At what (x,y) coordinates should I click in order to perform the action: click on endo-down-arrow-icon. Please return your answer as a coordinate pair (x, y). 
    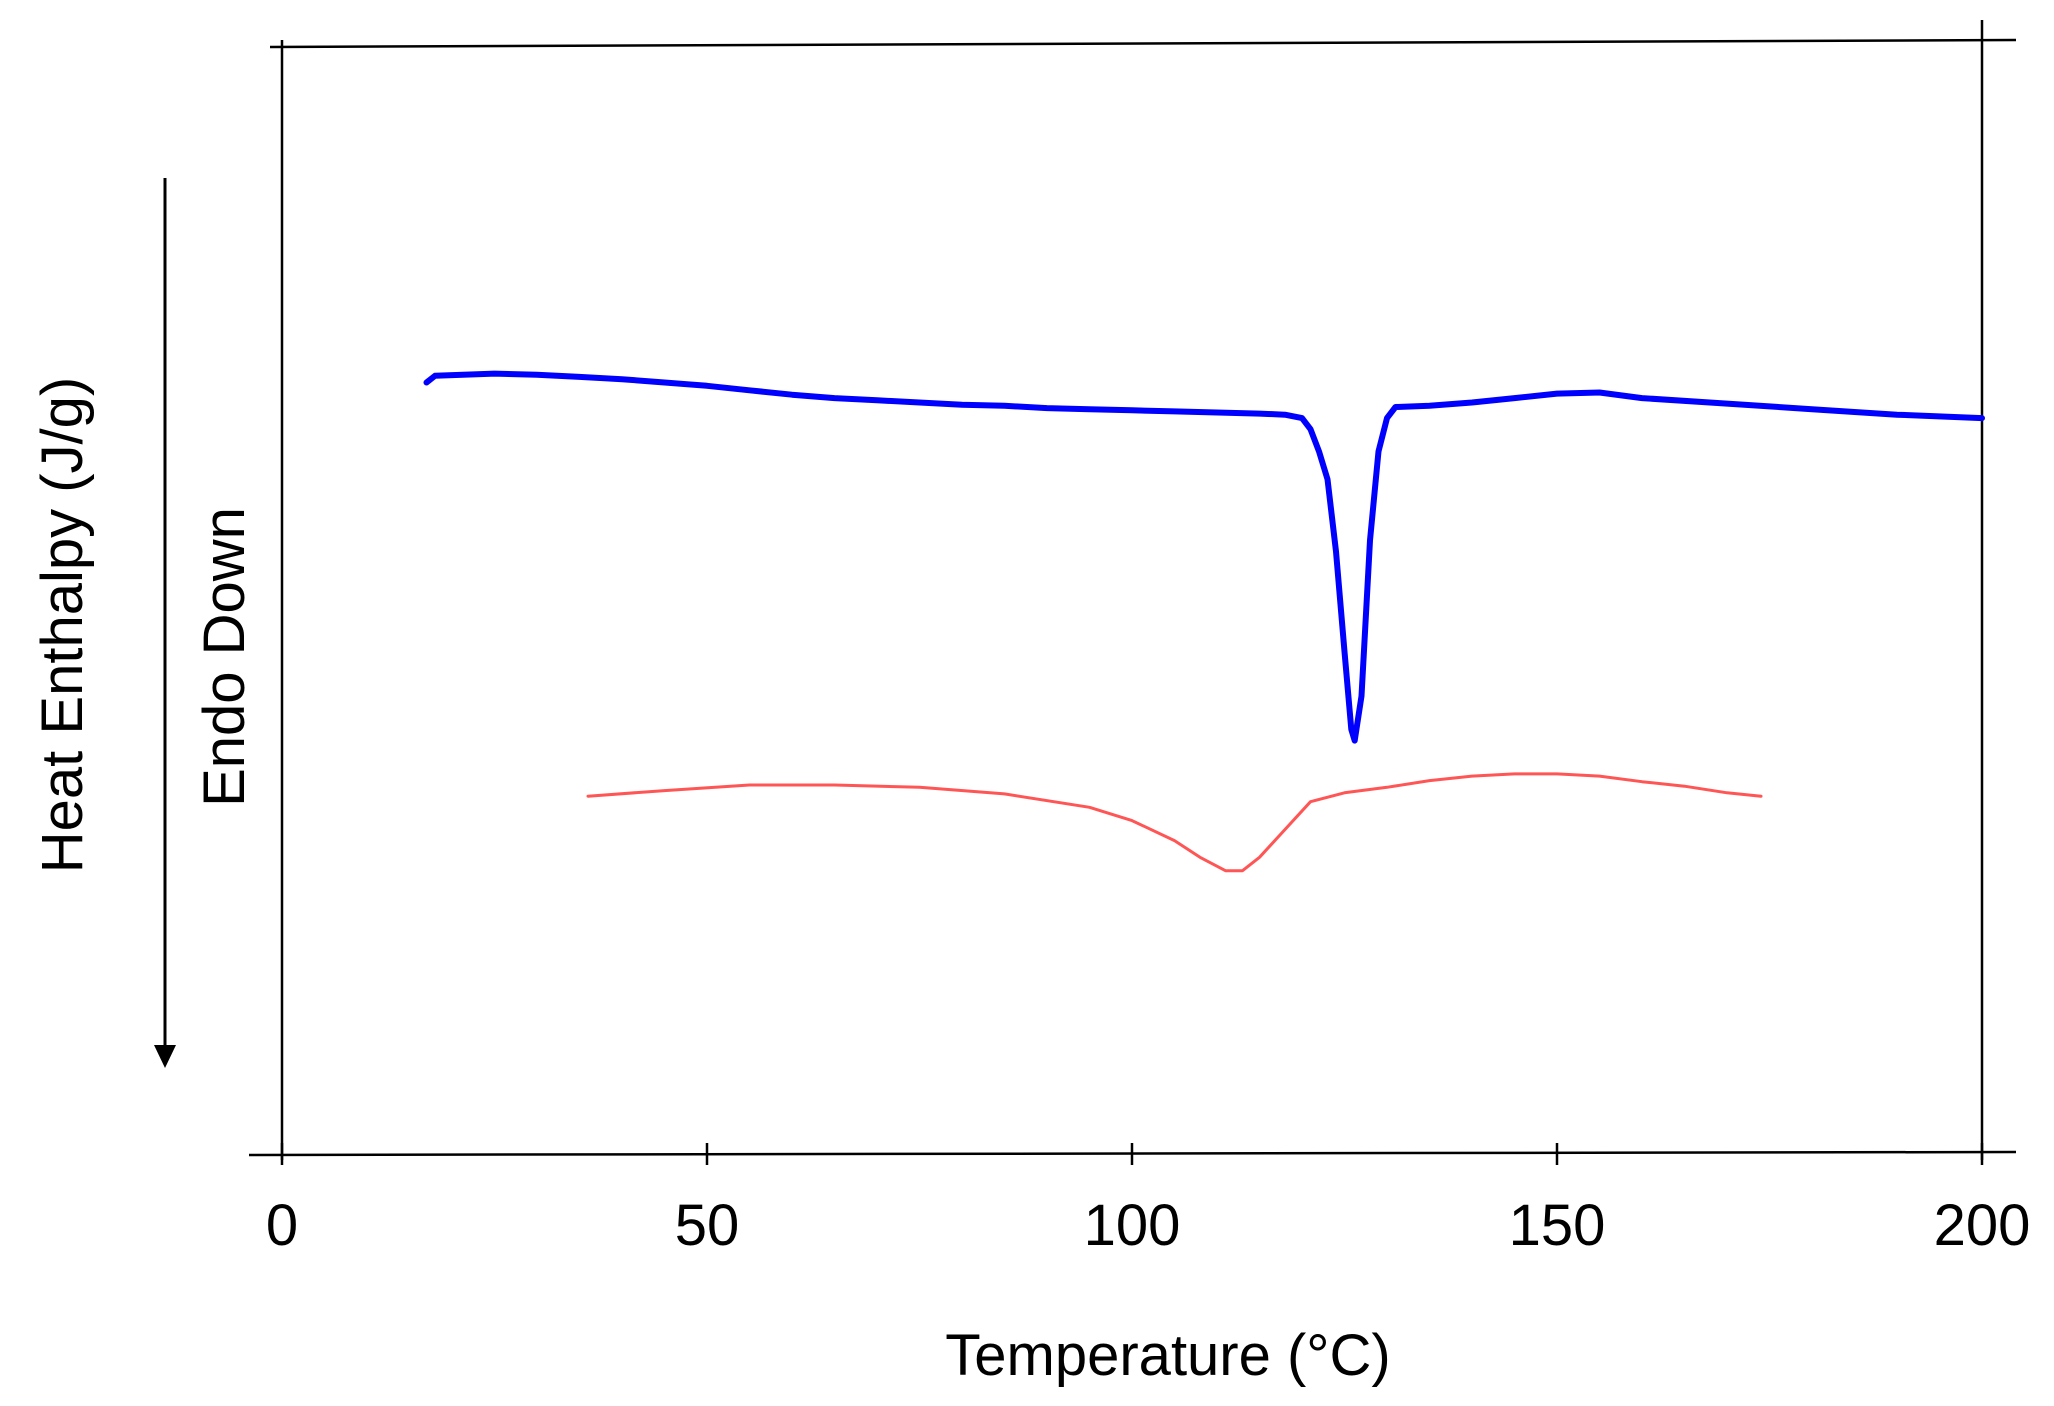
    Looking at the image, I should click on (165, 623).